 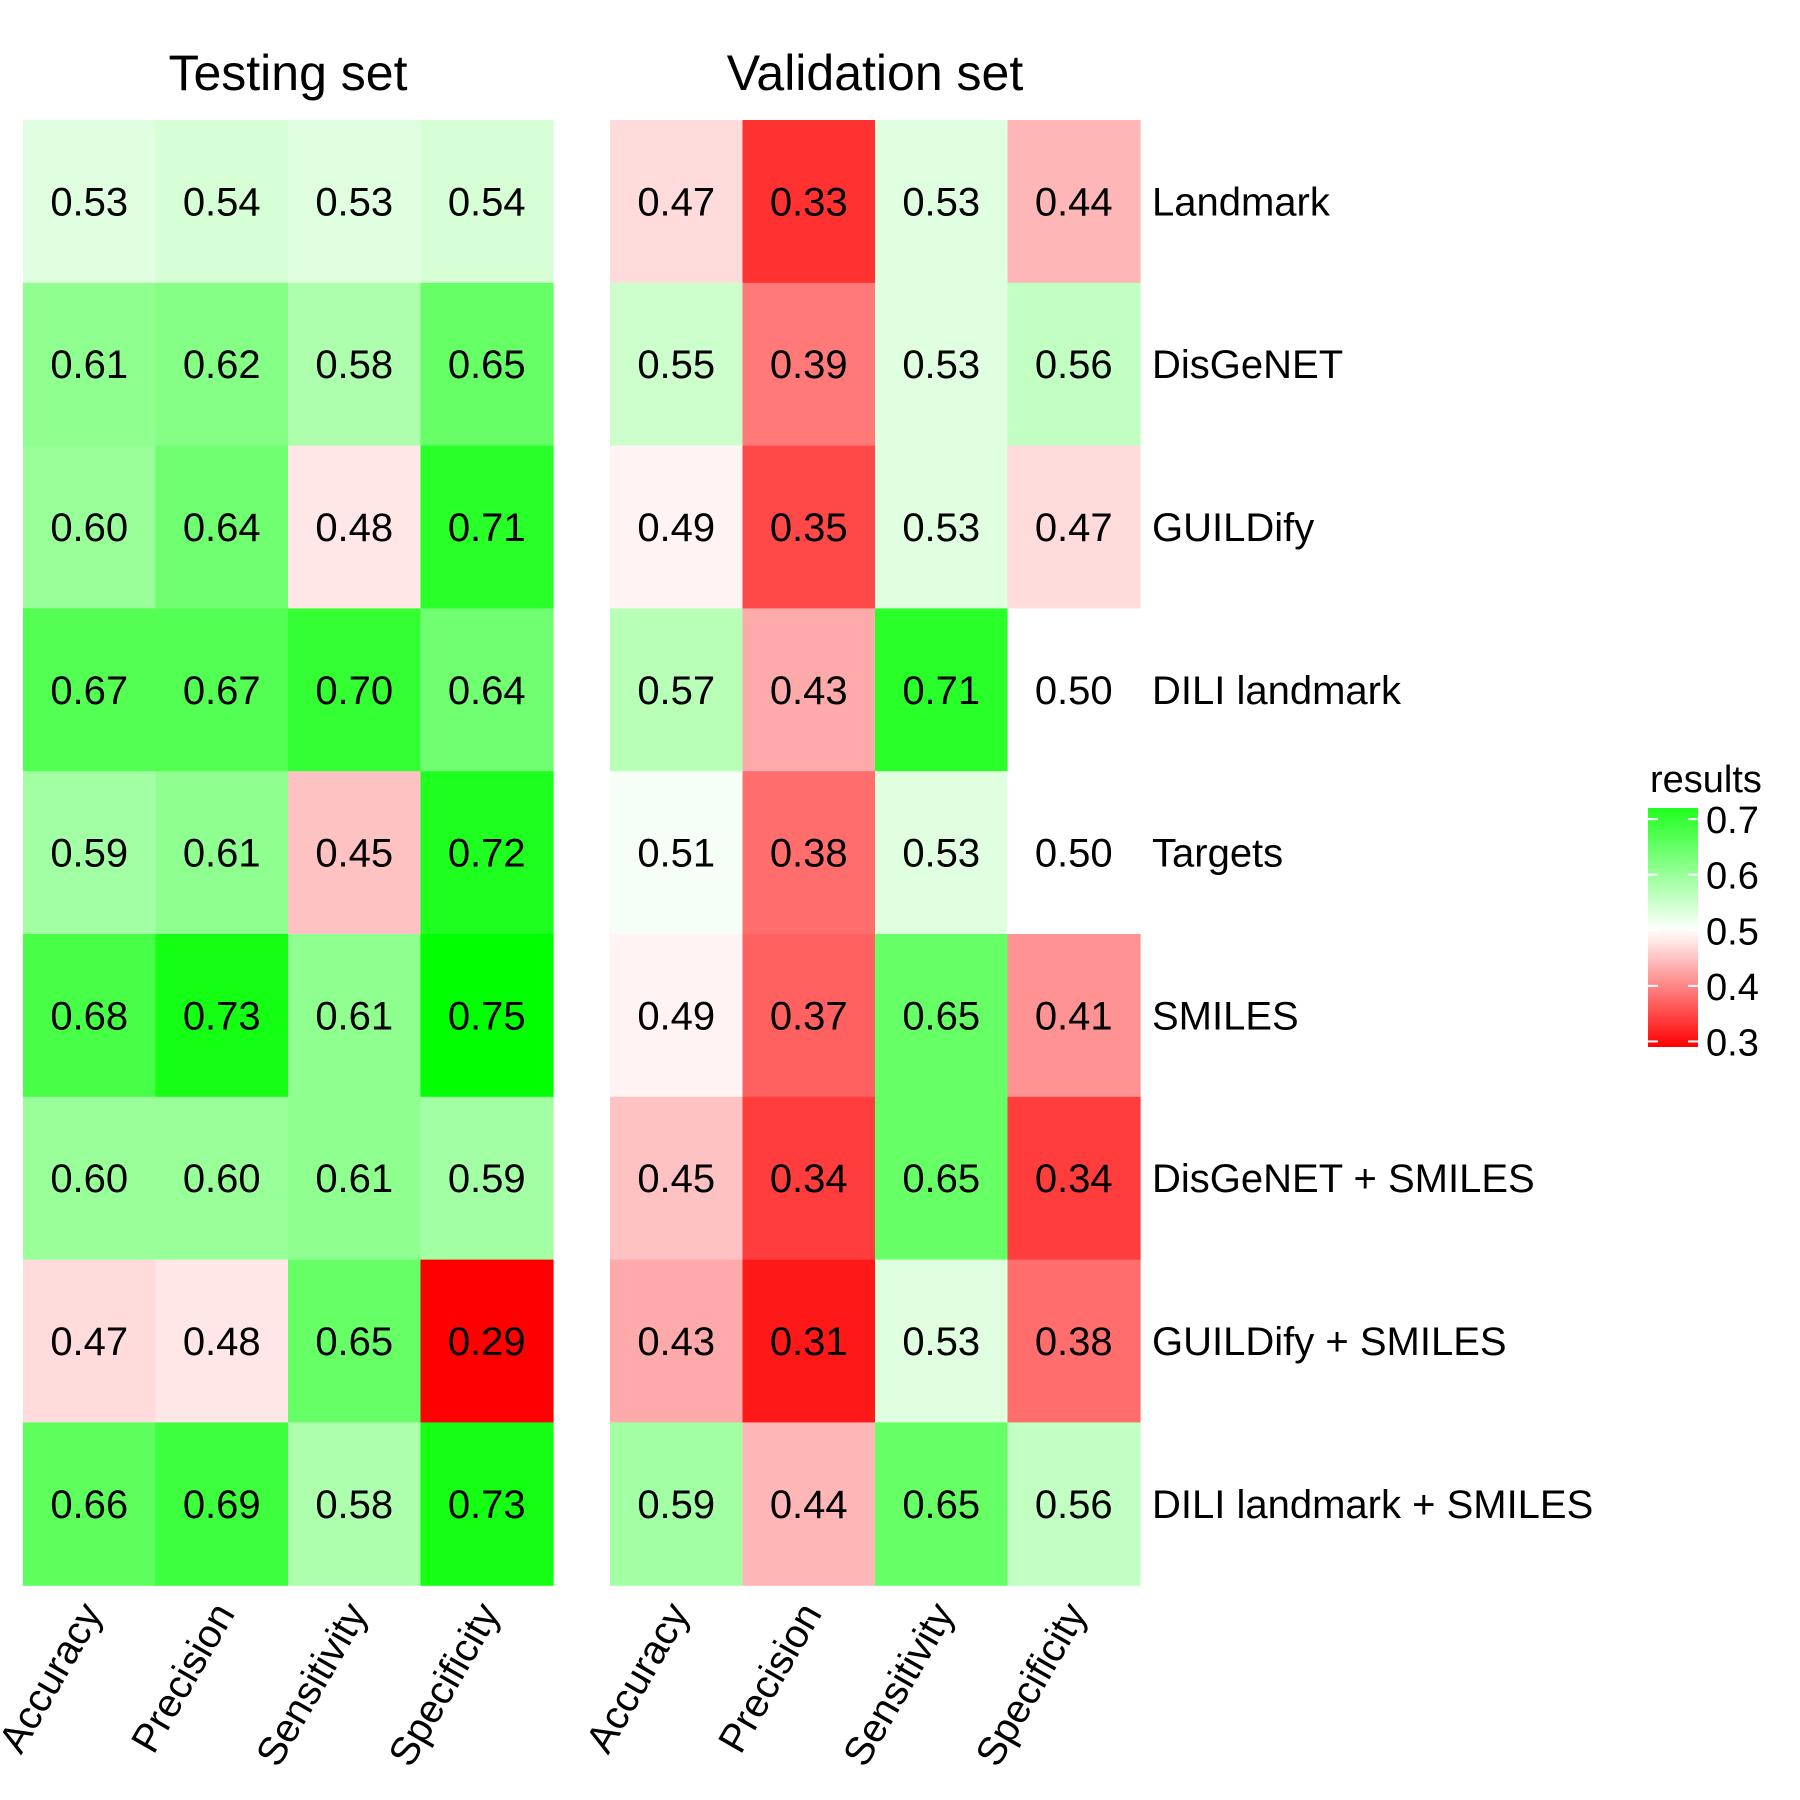 What do you see at coordinates (487, 1016) in the screenshot?
I see `cell-value-label: 0.75` at bounding box center [487, 1016].